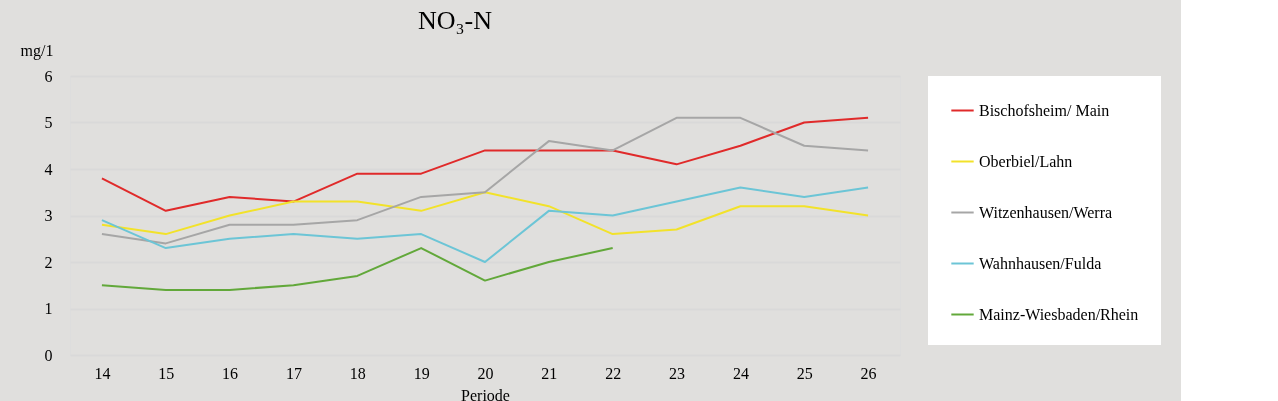 This screenshot has width=1278, height=401. I want to click on y-tick-label: 0, so click(48, 355).